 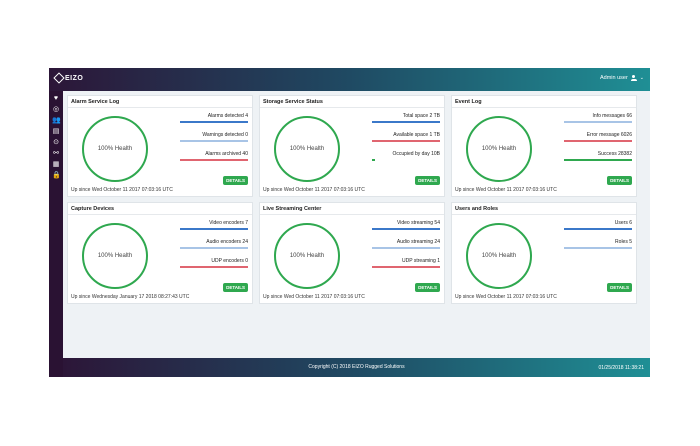 What do you see at coordinates (477, 209) in the screenshot?
I see `card-title: Users and Roles` at bounding box center [477, 209].